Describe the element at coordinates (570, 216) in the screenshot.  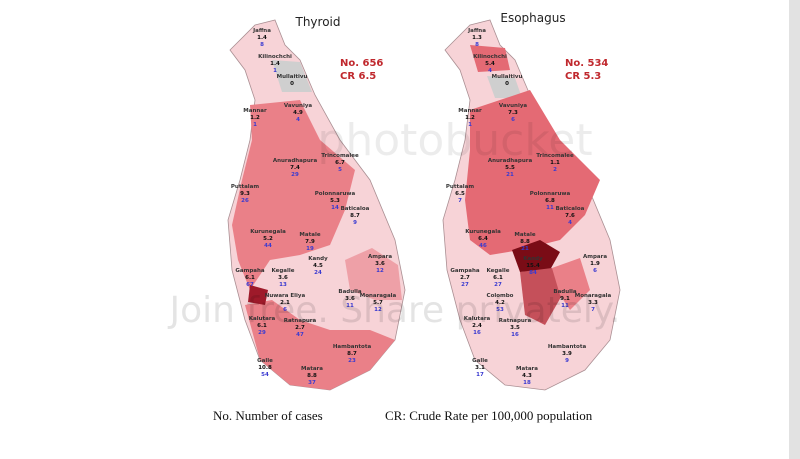
I see `district-rate: 7.6` at that location.